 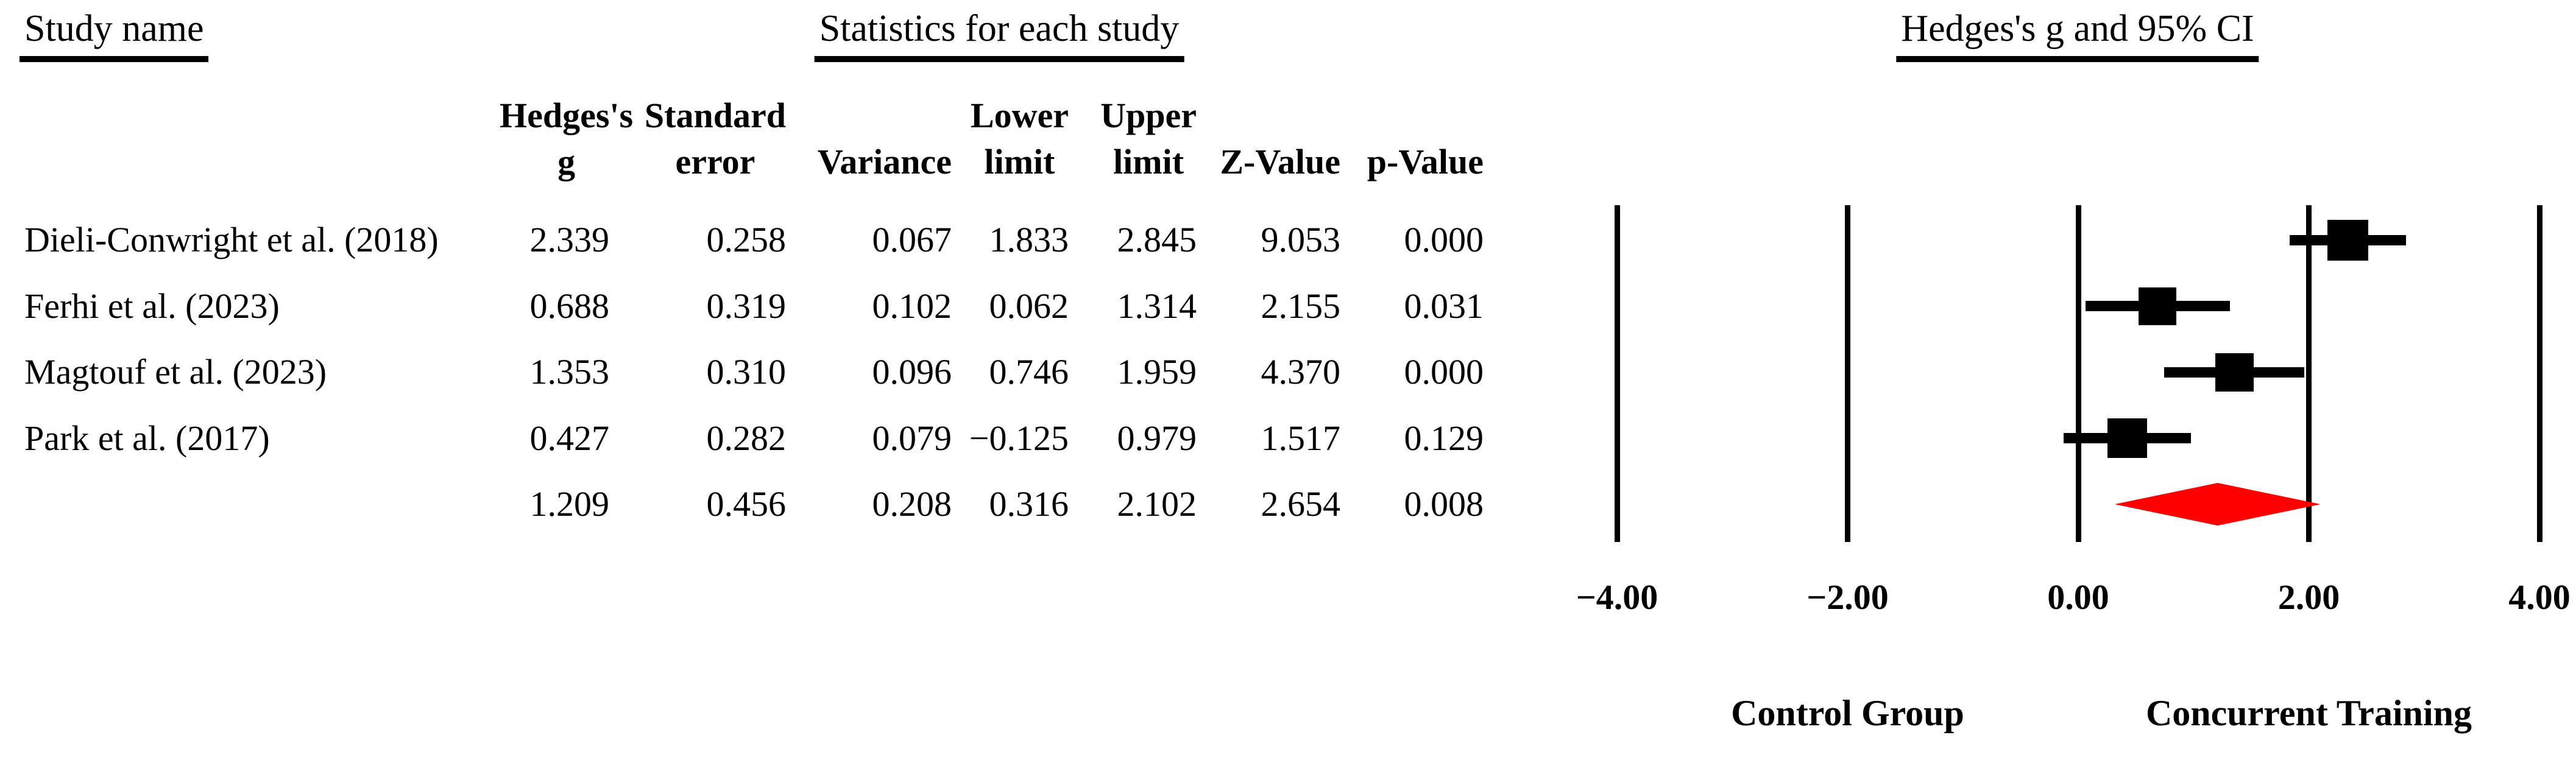 What do you see at coordinates (1425, 162) in the screenshot?
I see `header-p-value-line2: p-Value` at bounding box center [1425, 162].